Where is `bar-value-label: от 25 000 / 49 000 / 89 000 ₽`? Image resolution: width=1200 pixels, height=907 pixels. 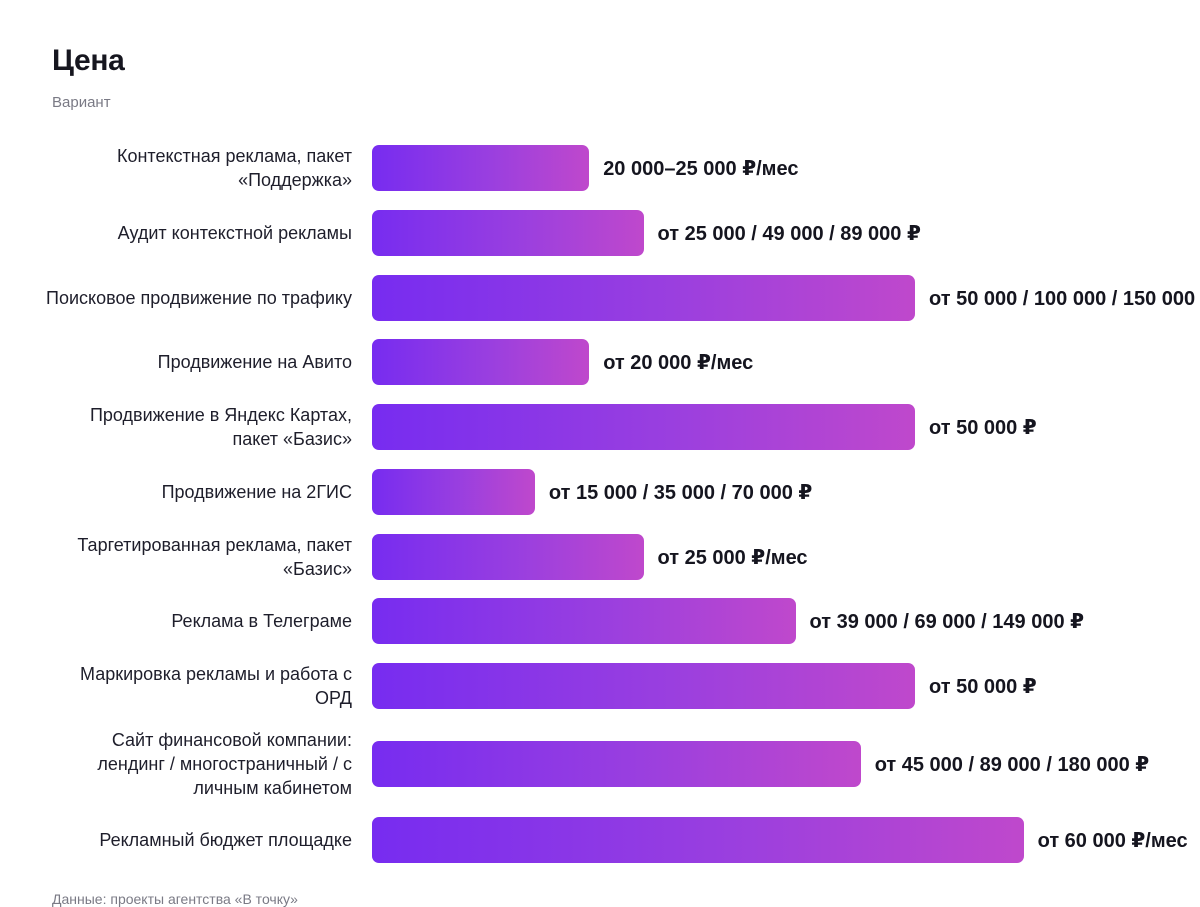
bar-value-label: от 25 000 / 49 000 / 89 000 ₽ is located at coordinates (789, 233).